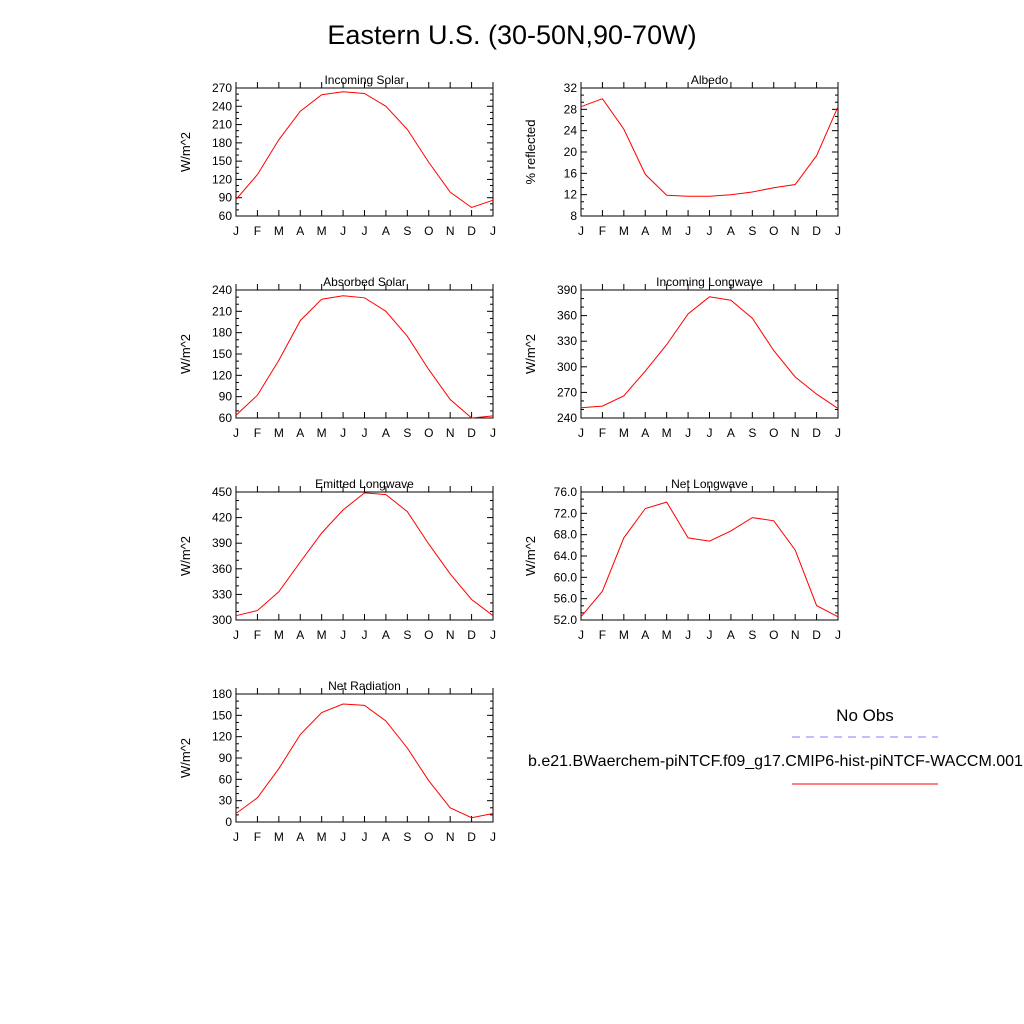 This screenshot has height=1024, width=1024. I want to click on y-tick-label: 300, so click(567, 367).